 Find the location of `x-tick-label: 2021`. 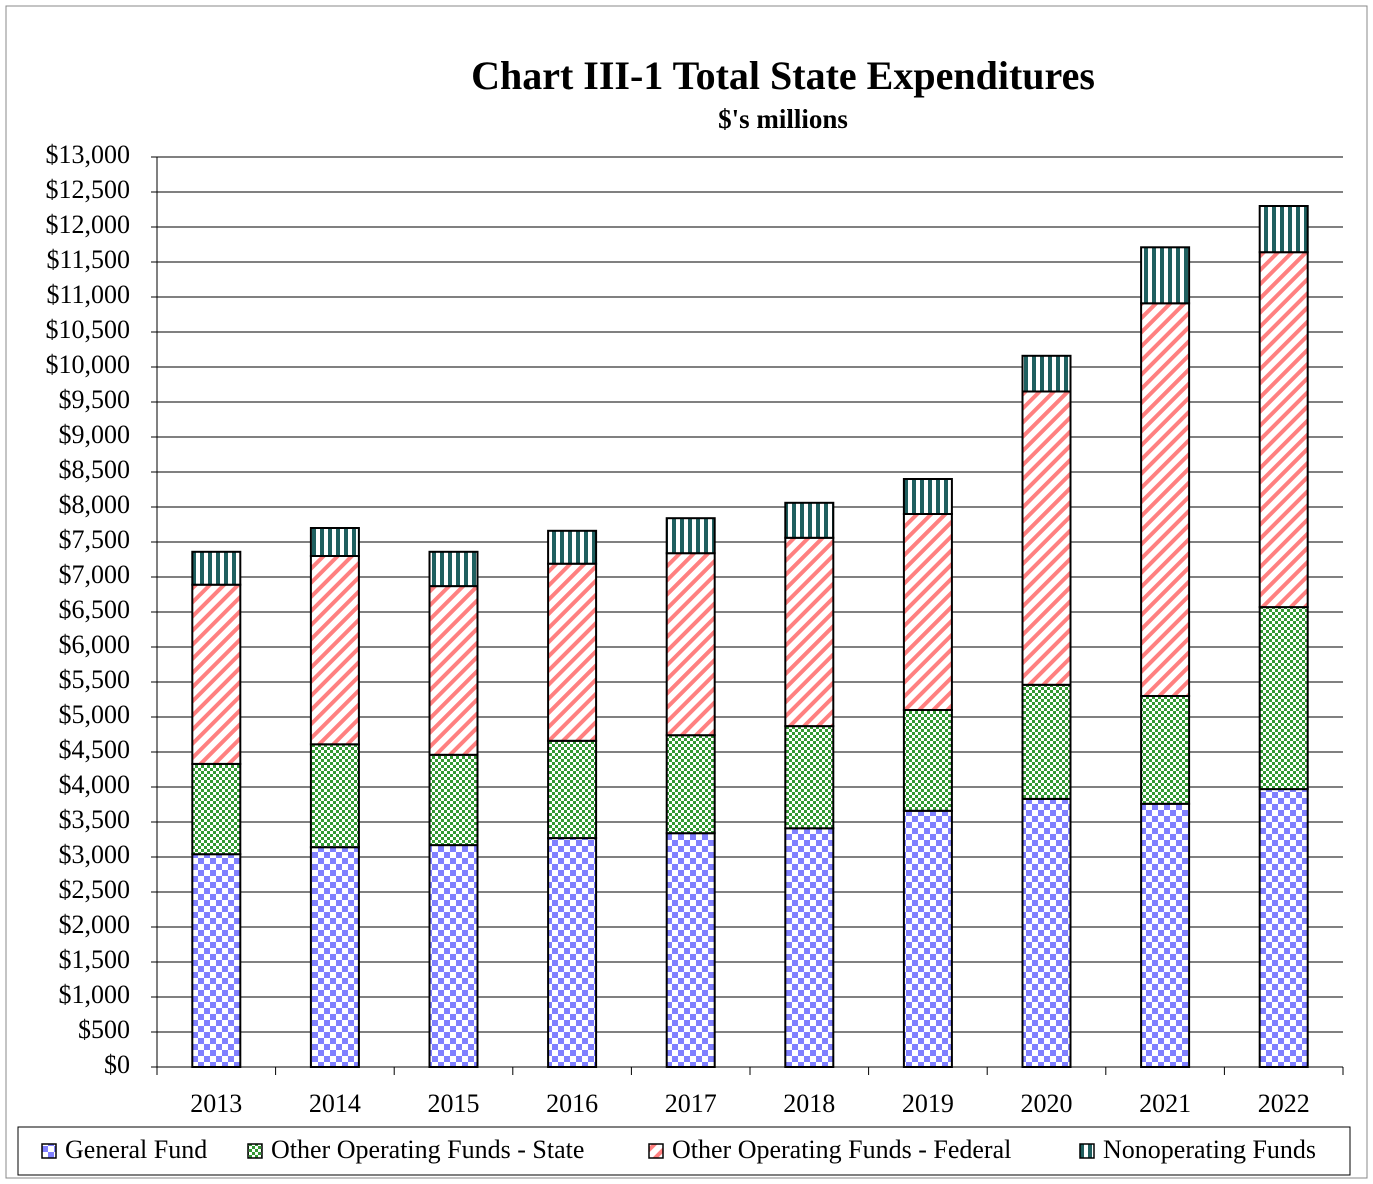

x-tick-label: 2021 is located at coordinates (1165, 1103).